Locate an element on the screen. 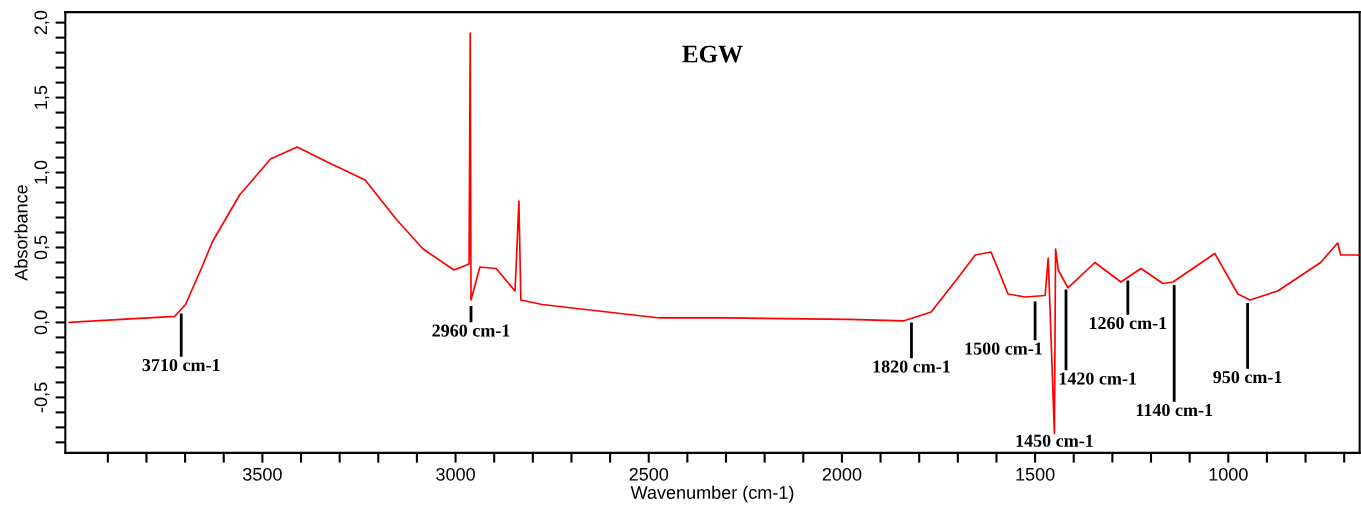  annotation: 950 cm-1 is located at coordinates (1247, 377).